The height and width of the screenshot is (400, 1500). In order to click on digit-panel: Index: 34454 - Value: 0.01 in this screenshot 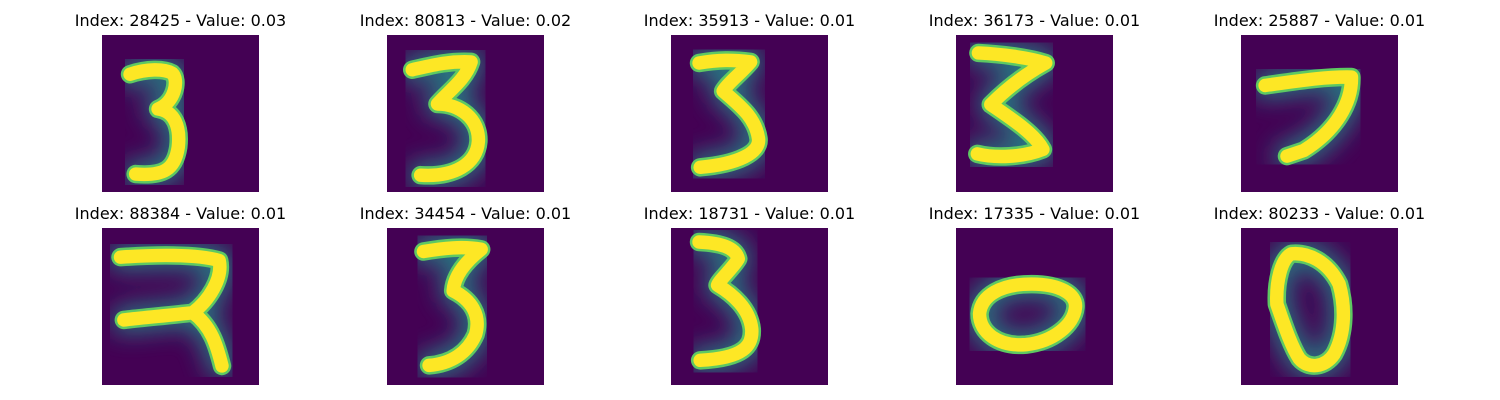, I will do `click(465, 294)`.